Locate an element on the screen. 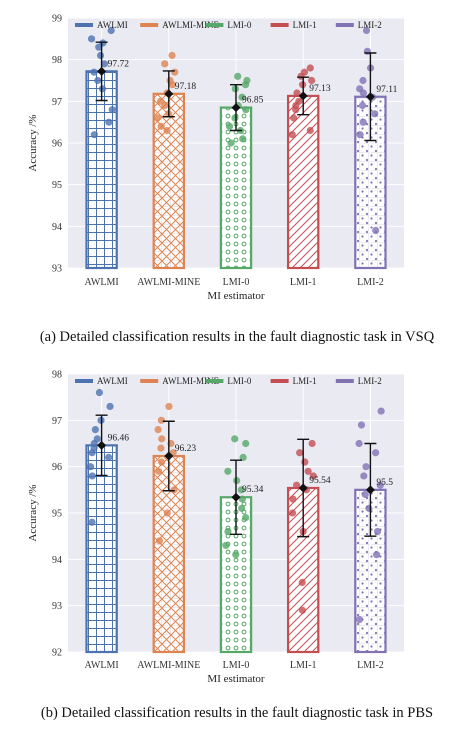  value-label-a-1: 97.18 is located at coordinates (186, 87).